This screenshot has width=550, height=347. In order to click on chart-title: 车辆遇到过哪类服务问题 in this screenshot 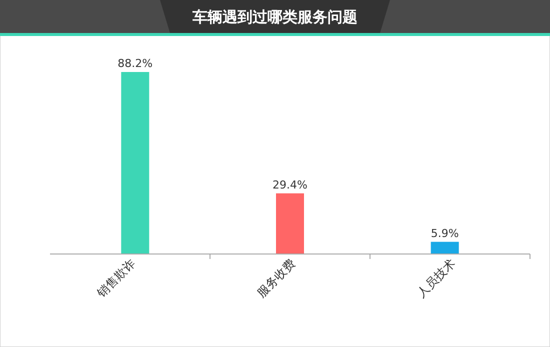, I will do `click(275, 17)`.